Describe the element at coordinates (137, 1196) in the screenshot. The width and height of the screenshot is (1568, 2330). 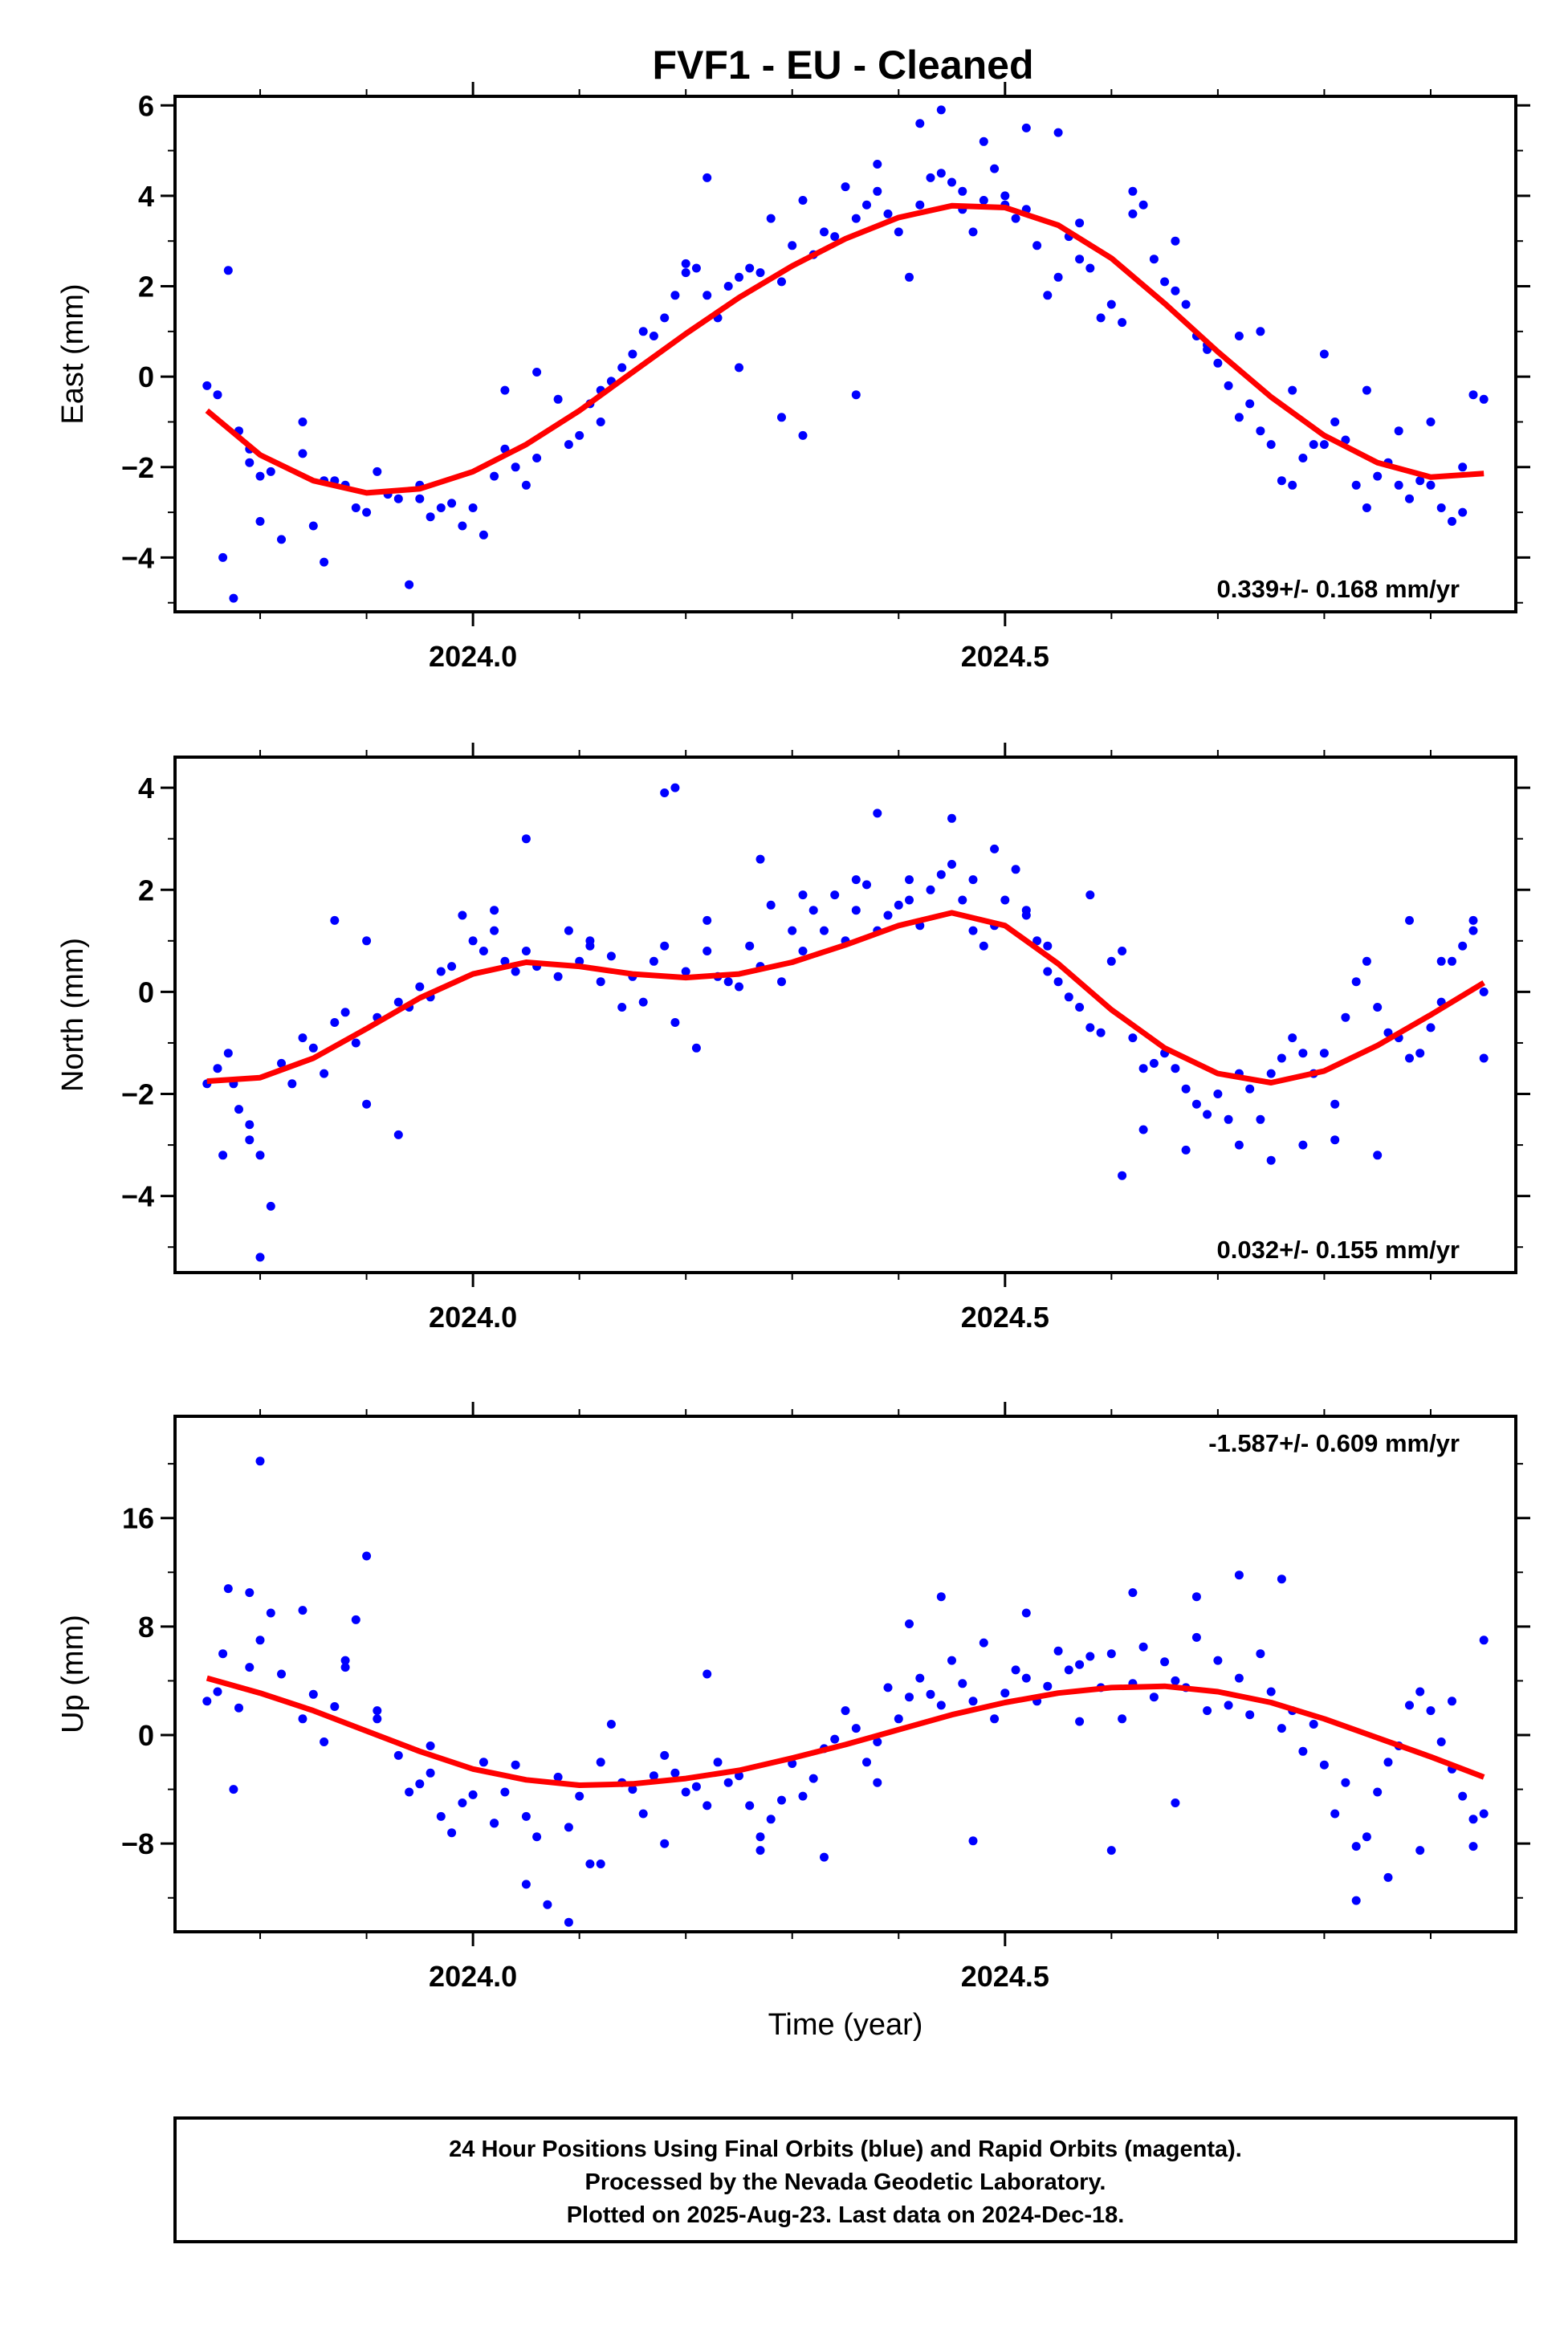
I see `north-y-tick-label: −4` at that location.